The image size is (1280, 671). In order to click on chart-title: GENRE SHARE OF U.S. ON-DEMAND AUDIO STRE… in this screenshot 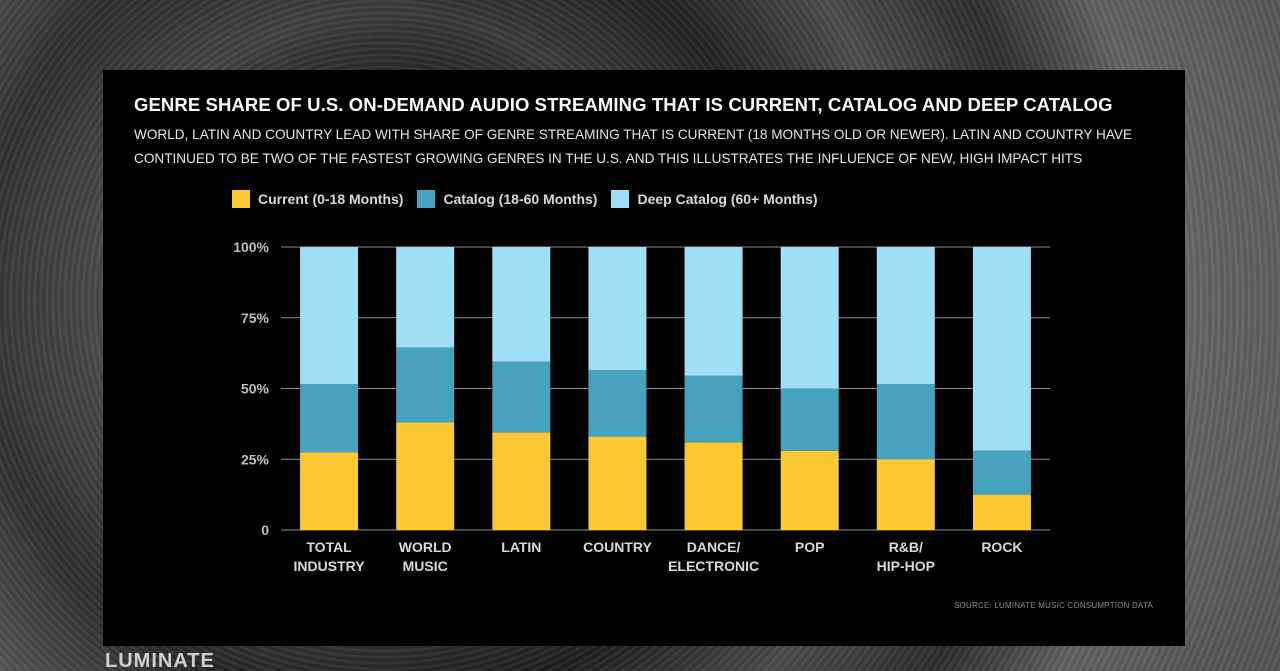, I will do `click(623, 104)`.